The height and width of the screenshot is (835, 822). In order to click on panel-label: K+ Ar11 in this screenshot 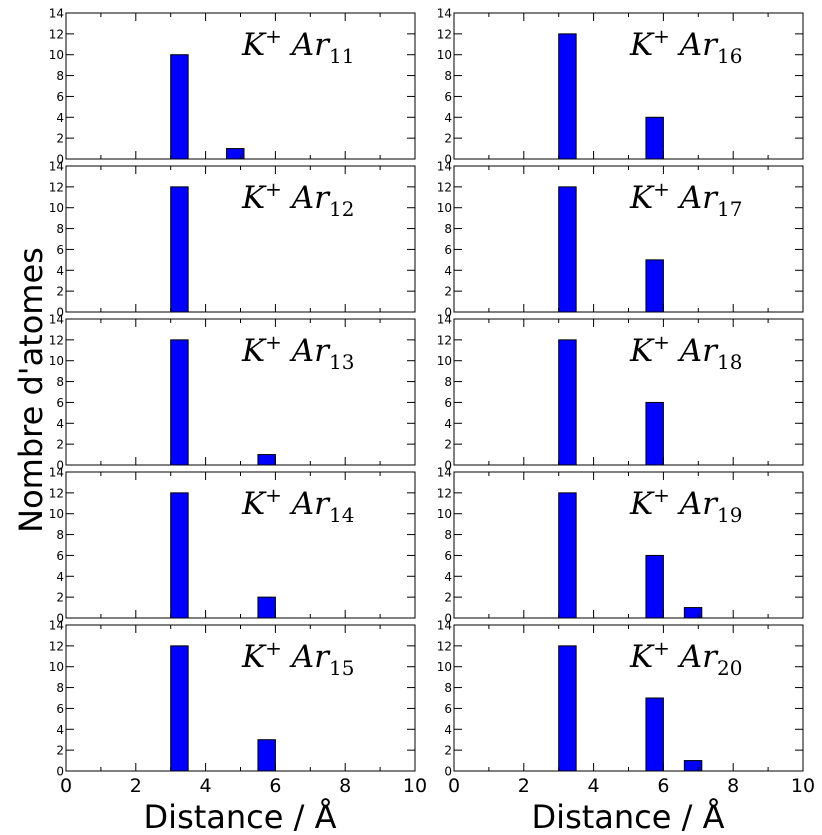, I will do `click(297, 46)`.